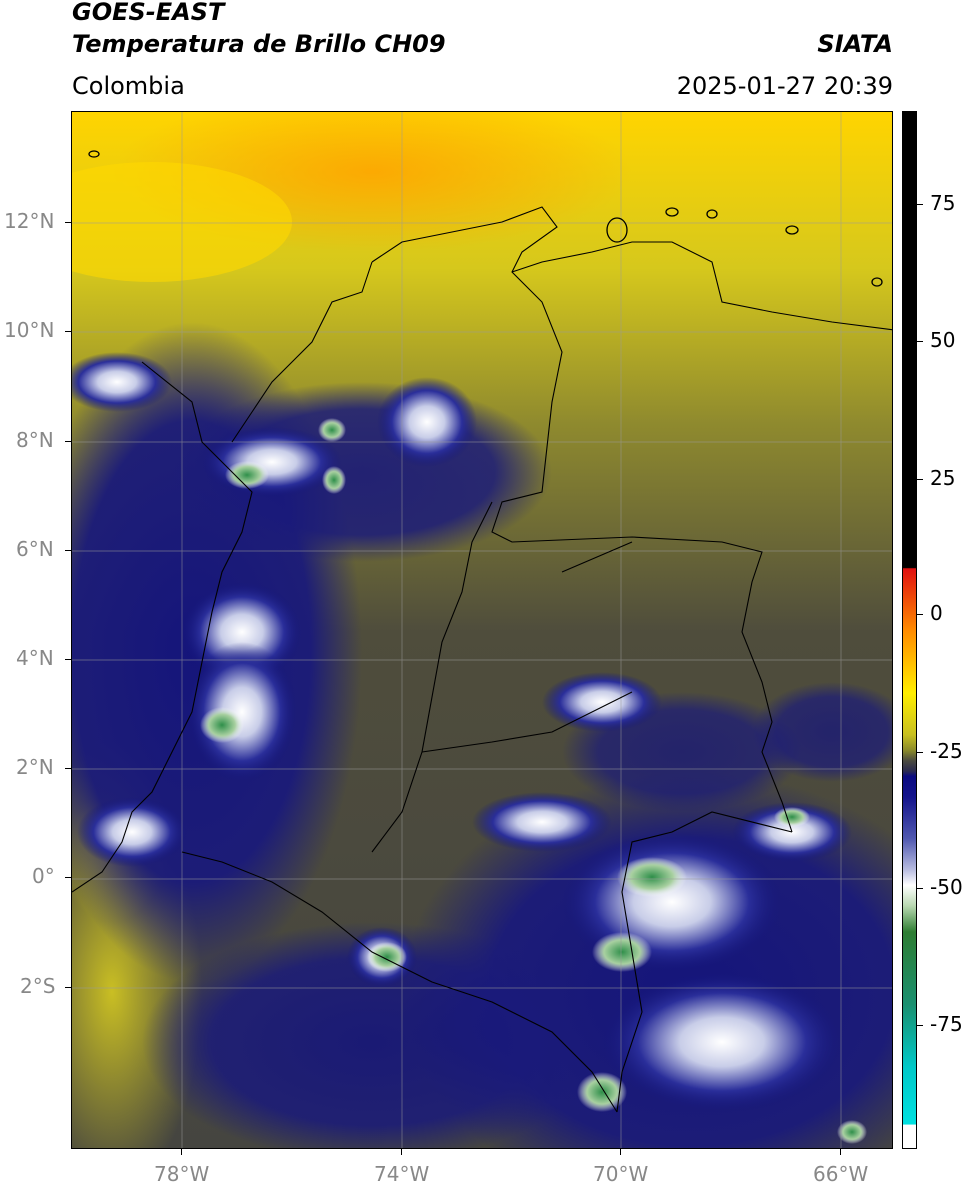 Image resolution: width=966 pixels, height=1190 pixels. I want to click on title-satellite: GOES-EAST, so click(148, 13).